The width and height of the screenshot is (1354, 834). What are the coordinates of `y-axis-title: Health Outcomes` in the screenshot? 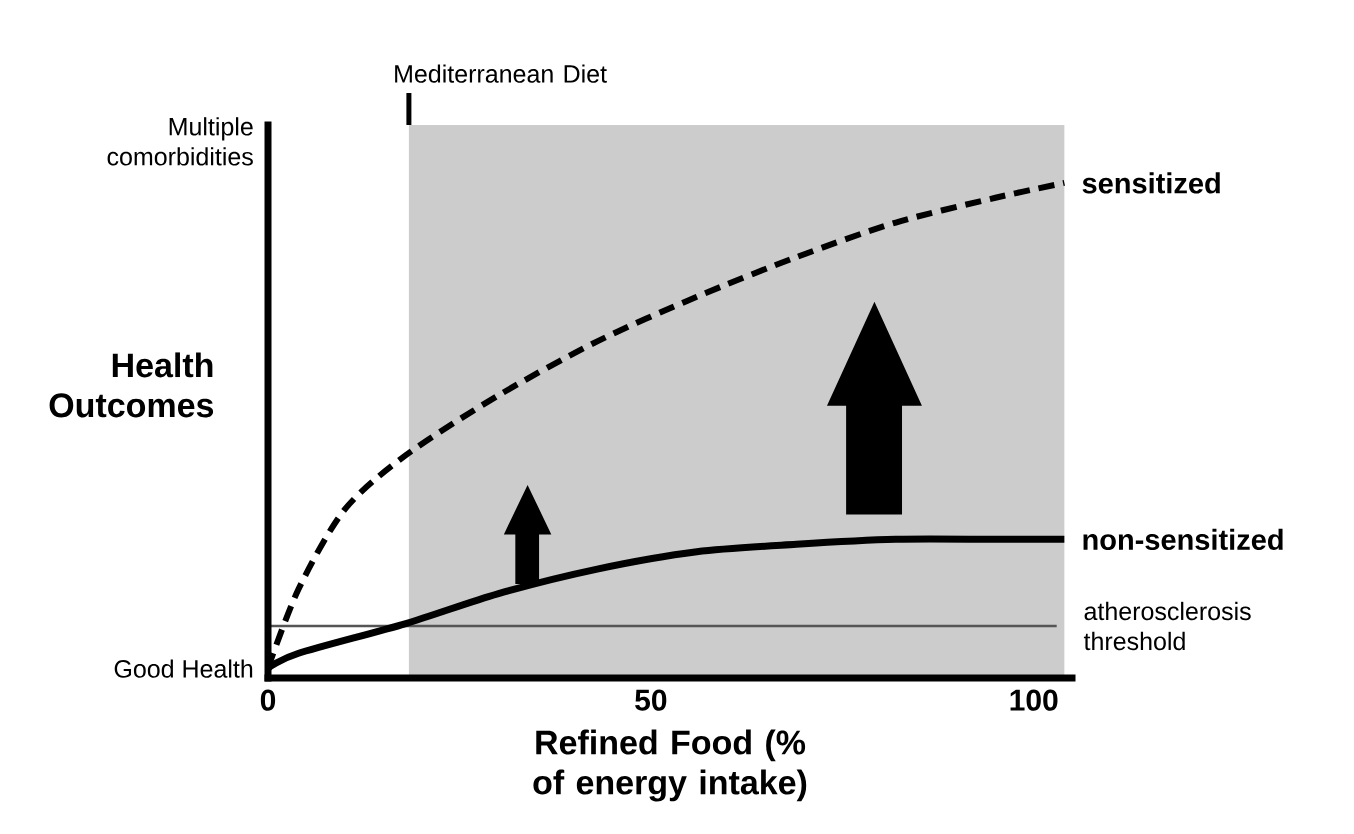 It's located at (131, 385).